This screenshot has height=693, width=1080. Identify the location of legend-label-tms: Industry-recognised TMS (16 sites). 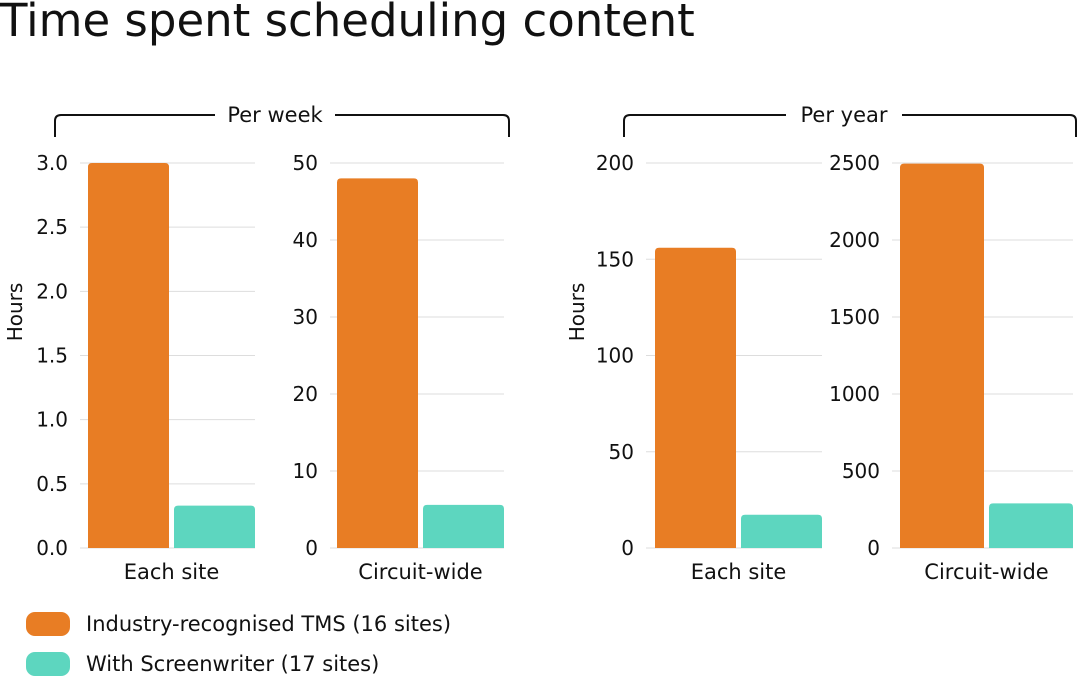
(269, 624).